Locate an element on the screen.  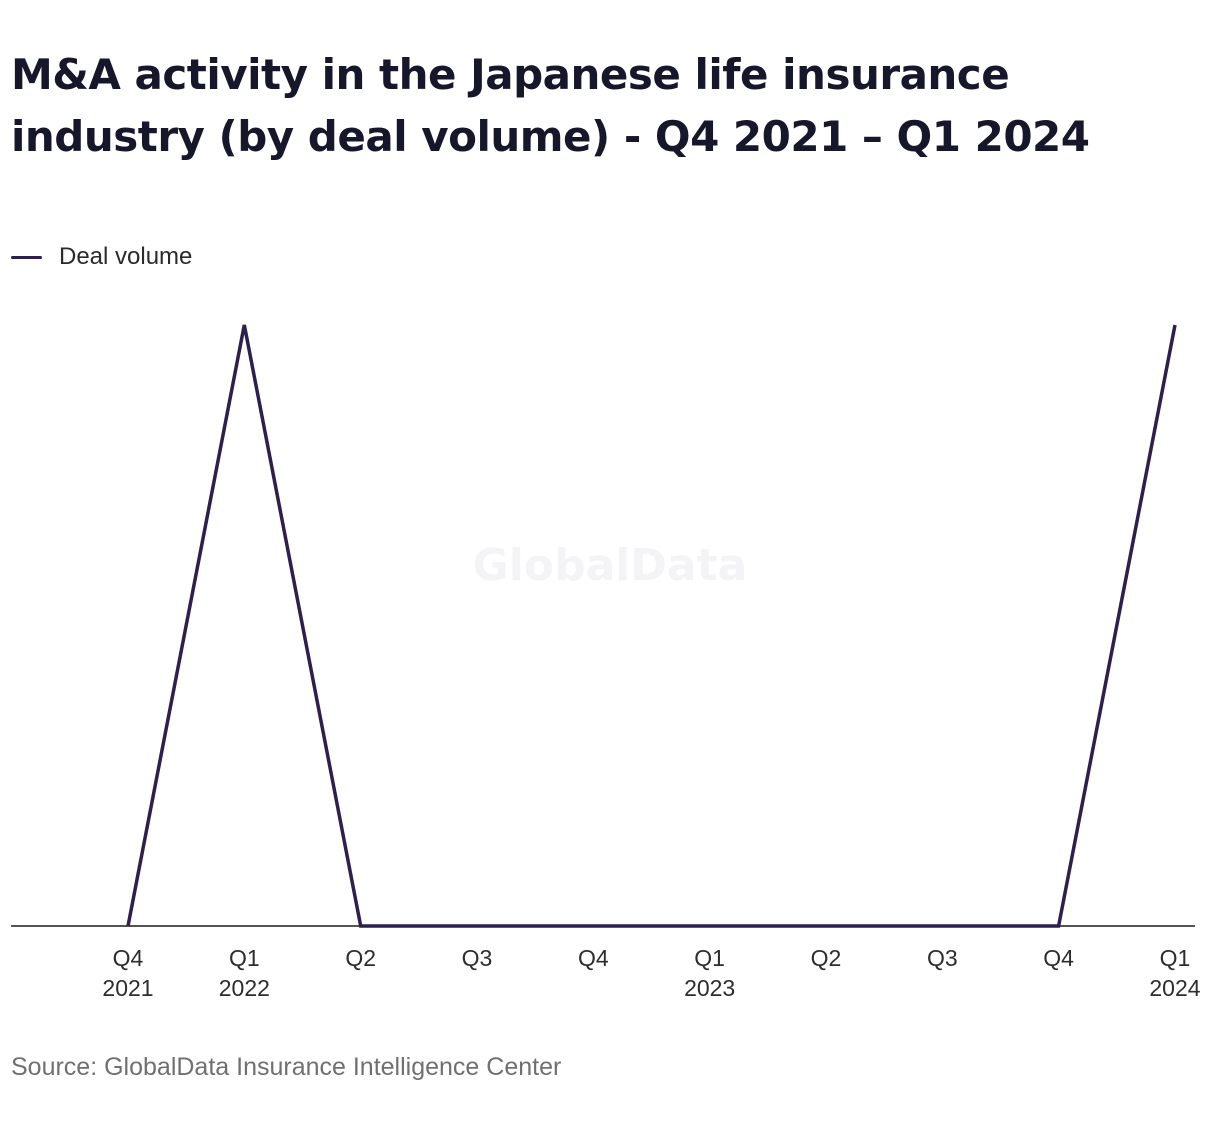
legend-line-swatch is located at coordinates (26, 257).